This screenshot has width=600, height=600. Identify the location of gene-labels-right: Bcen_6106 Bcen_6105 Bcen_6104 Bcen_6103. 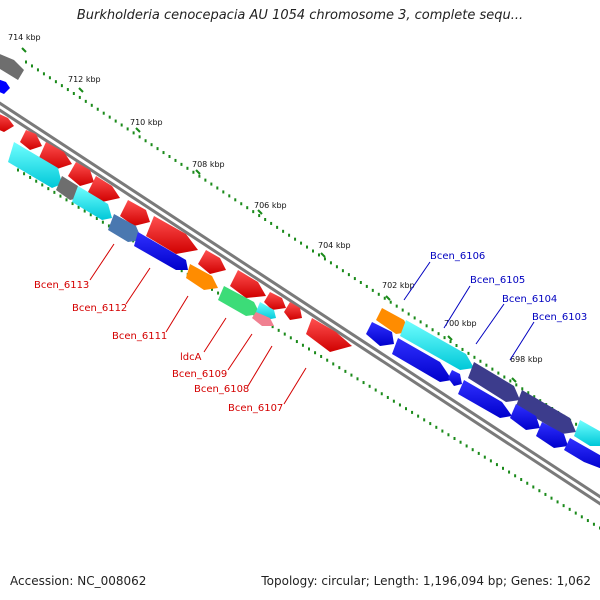
(508, 287).